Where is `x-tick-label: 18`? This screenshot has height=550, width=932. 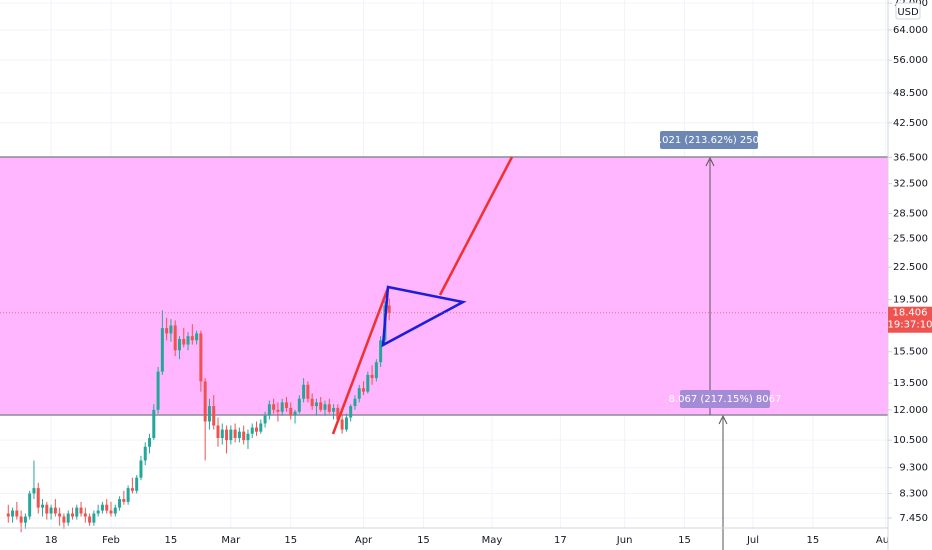 x-tick-label: 18 is located at coordinates (51, 540).